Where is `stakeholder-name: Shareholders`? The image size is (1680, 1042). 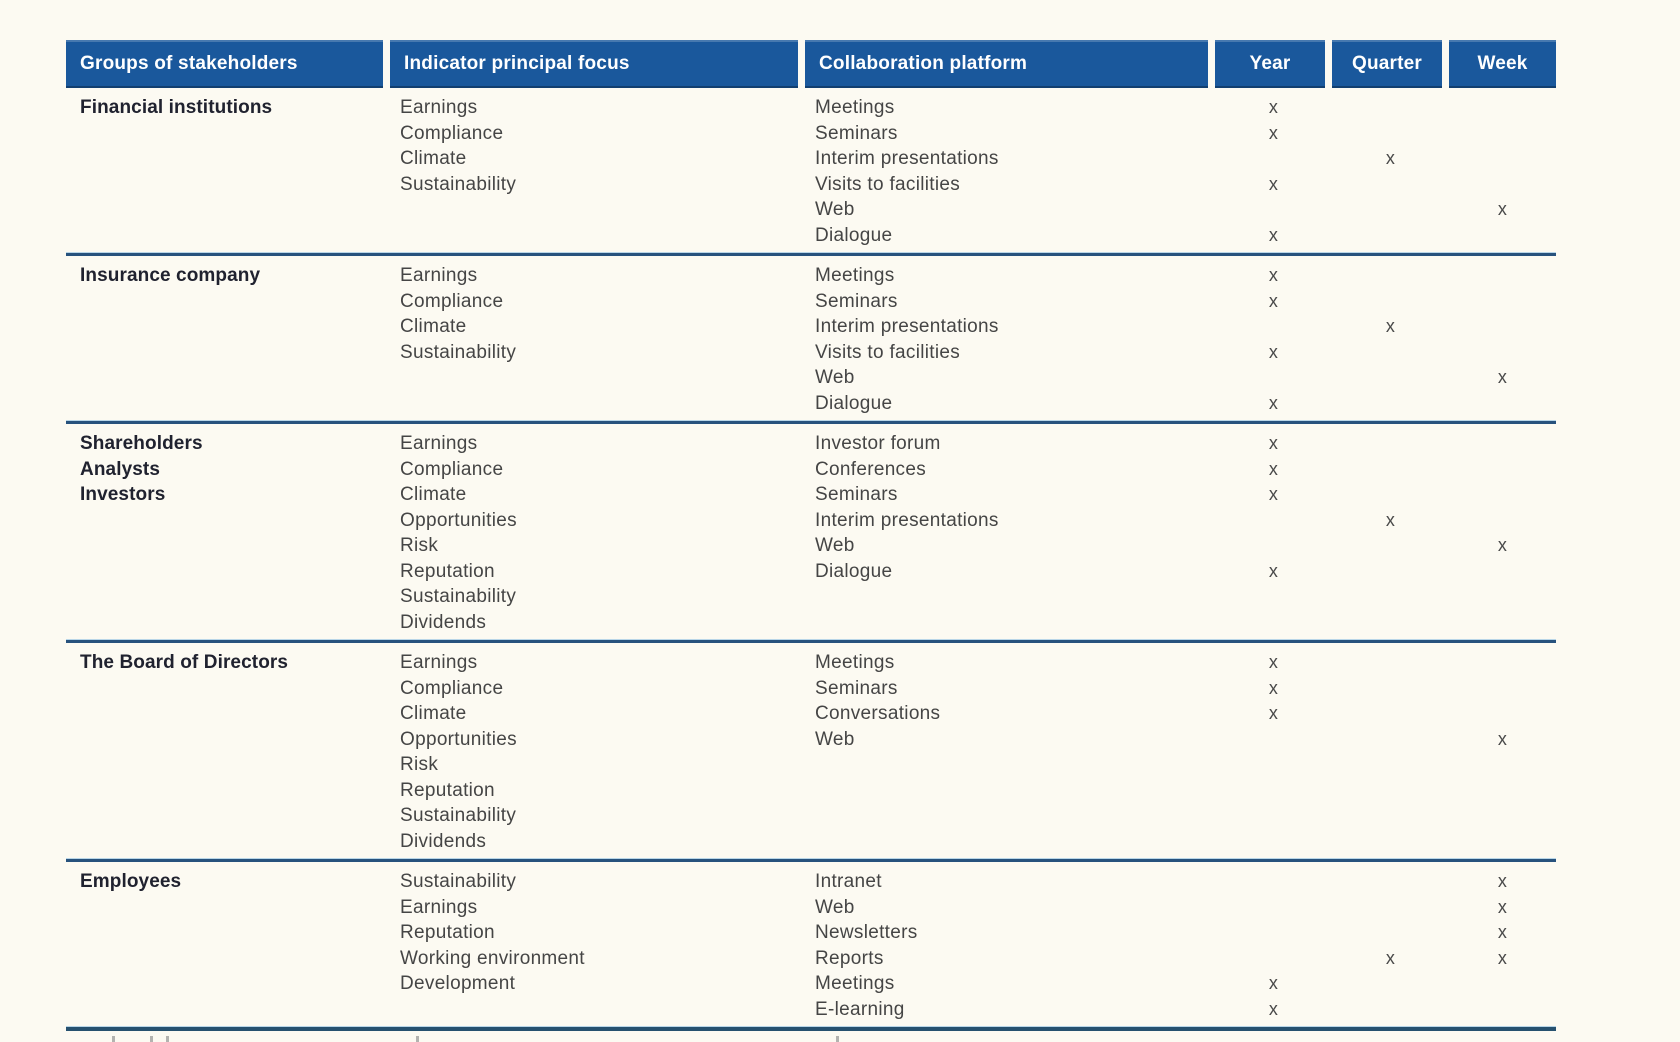
stakeholder-name: Shareholders is located at coordinates (141, 443).